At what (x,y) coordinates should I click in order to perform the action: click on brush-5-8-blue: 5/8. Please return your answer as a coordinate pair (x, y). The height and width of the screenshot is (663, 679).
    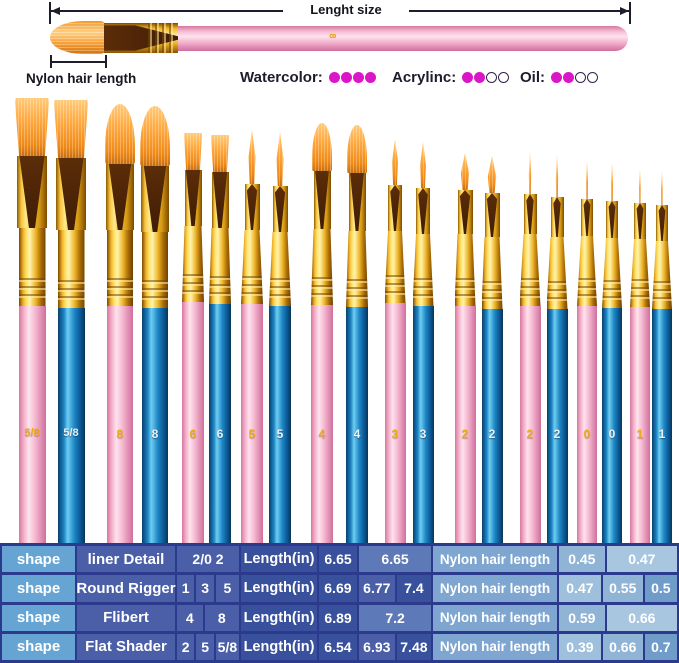
    Looking at the image, I should click on (71, 320).